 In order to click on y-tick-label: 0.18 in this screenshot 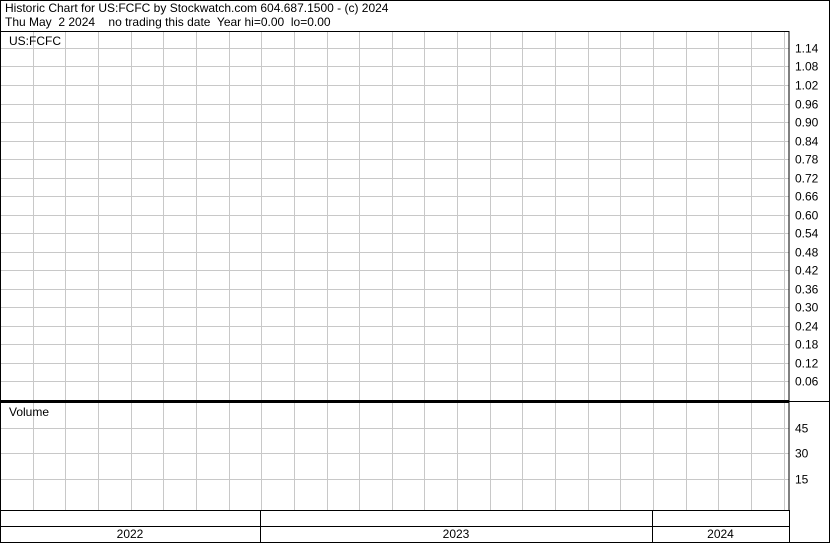, I will do `click(807, 345)`.